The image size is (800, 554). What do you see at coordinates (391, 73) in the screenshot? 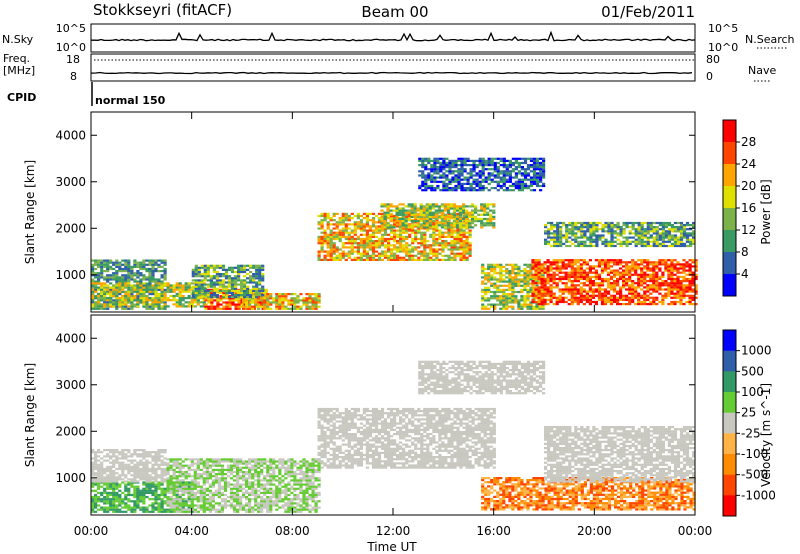
I see `nave-trace` at bounding box center [391, 73].